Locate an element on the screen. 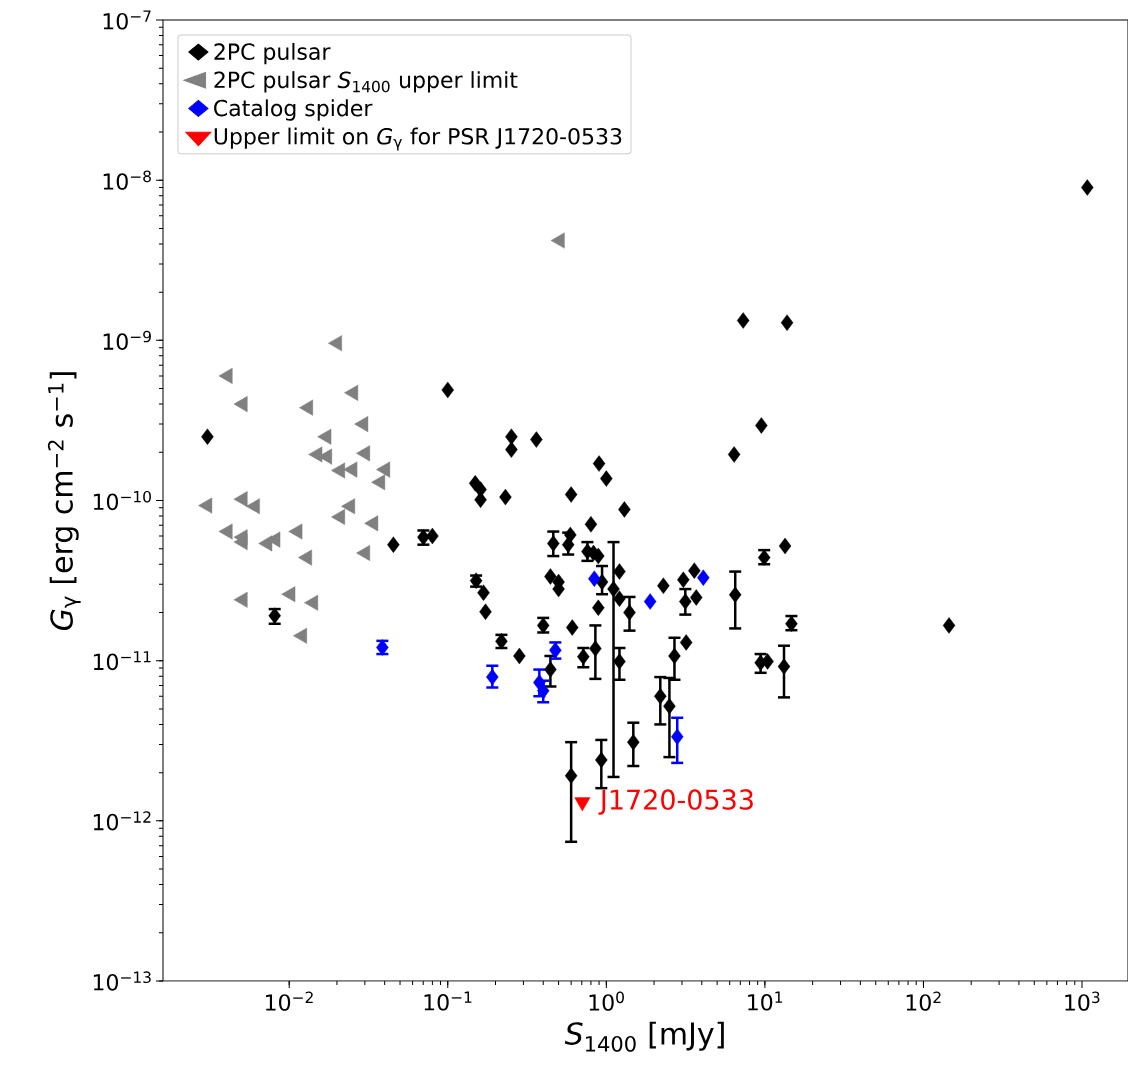  x-tick-label: 10$^{−1}$ is located at coordinates (448, 1001).